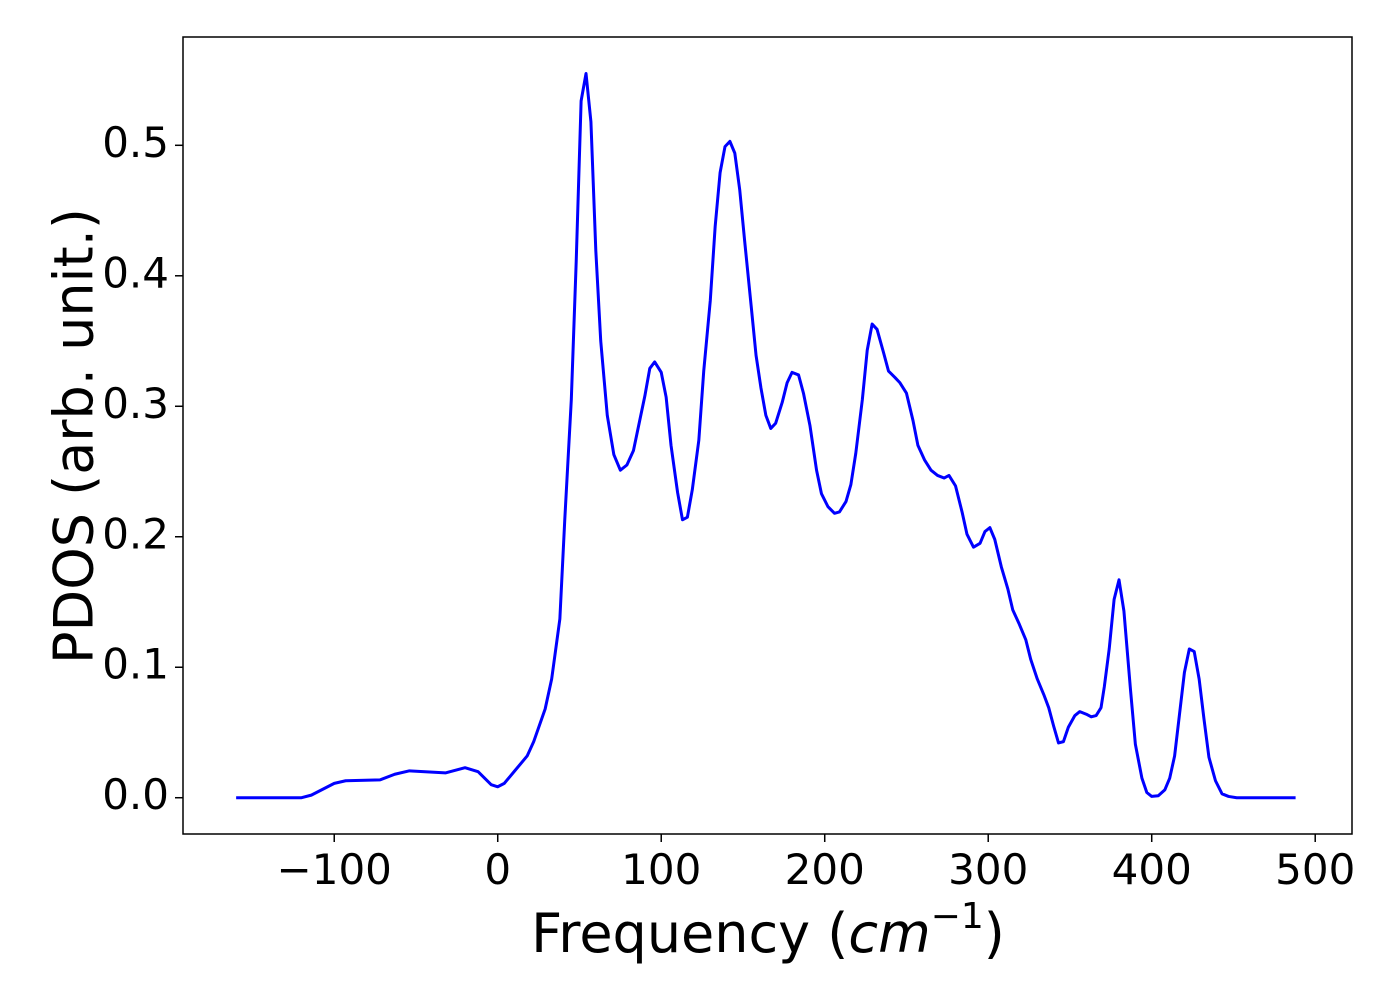  What do you see at coordinates (689, 933) in the screenshot?
I see `x-label-prefix: Frequency (` at bounding box center [689, 933].